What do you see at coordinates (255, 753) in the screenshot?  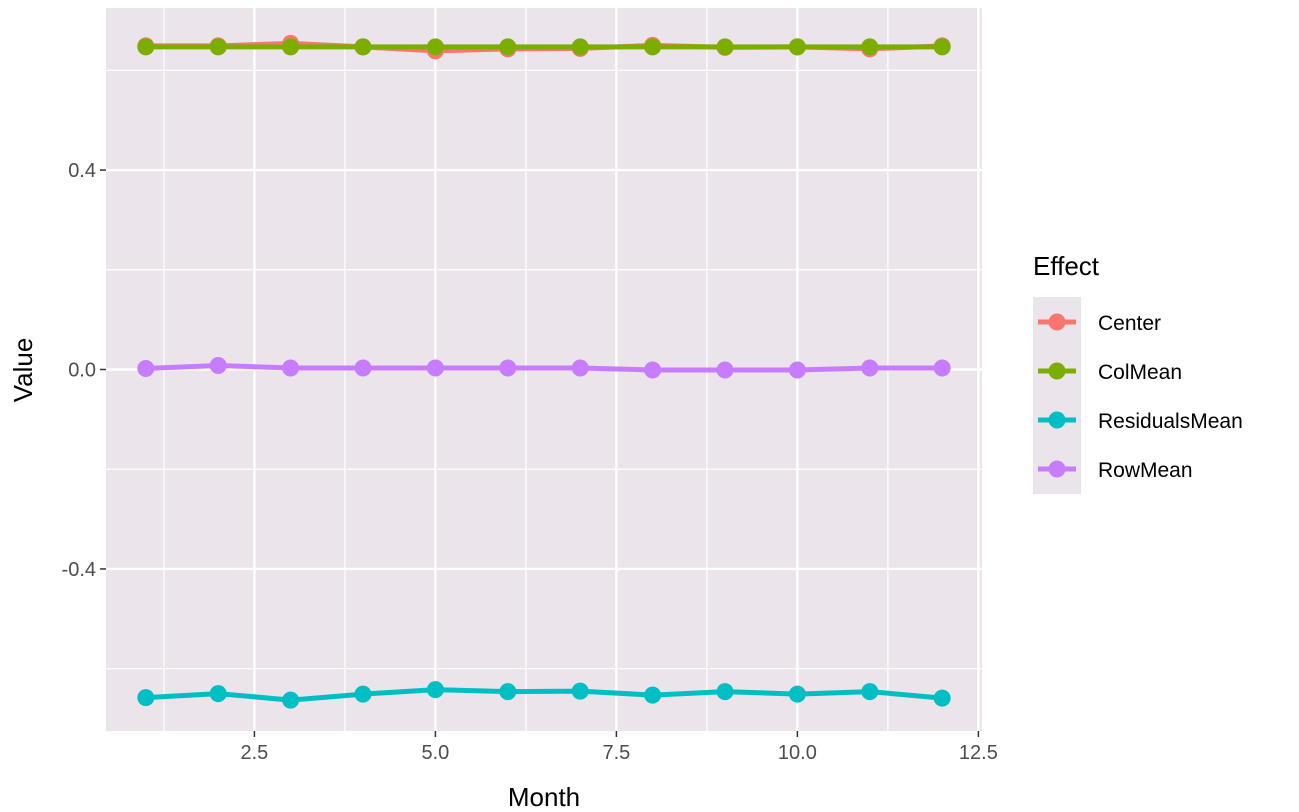 I see `x-tick-label: 2.5` at bounding box center [255, 753].